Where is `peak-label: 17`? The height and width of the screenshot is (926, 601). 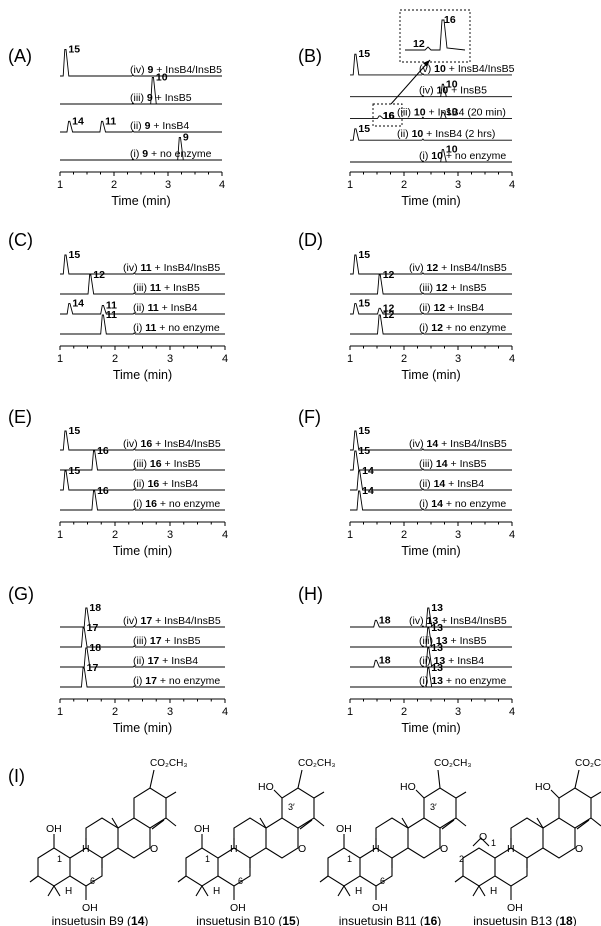
peak-label: 17 is located at coordinates (93, 628).